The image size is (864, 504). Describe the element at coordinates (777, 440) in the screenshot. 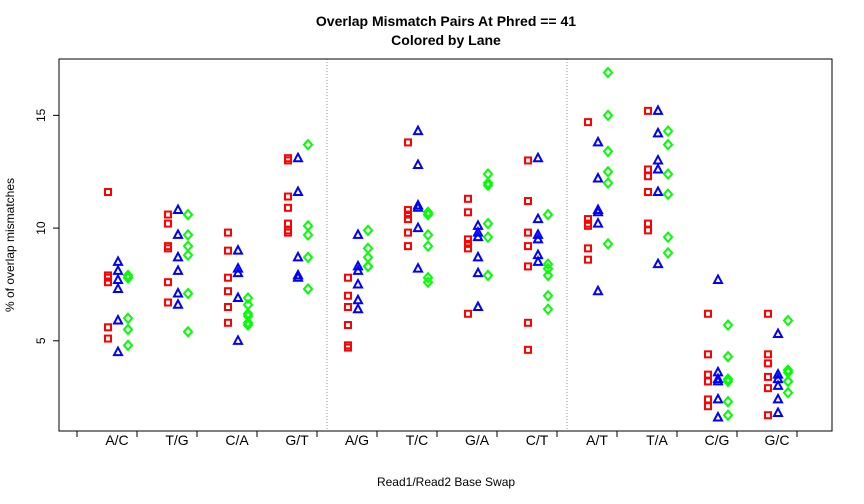

I see `x-tick-label: G/C` at that location.